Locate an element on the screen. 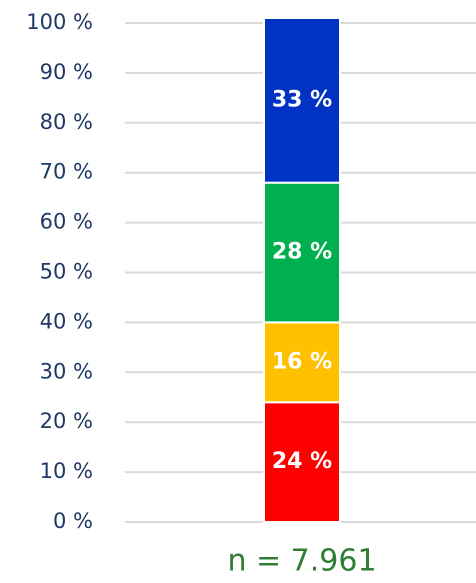 Image resolution: width=476 pixels, height=583 pixels. y-tick-label: 100 % is located at coordinates (59, 22).